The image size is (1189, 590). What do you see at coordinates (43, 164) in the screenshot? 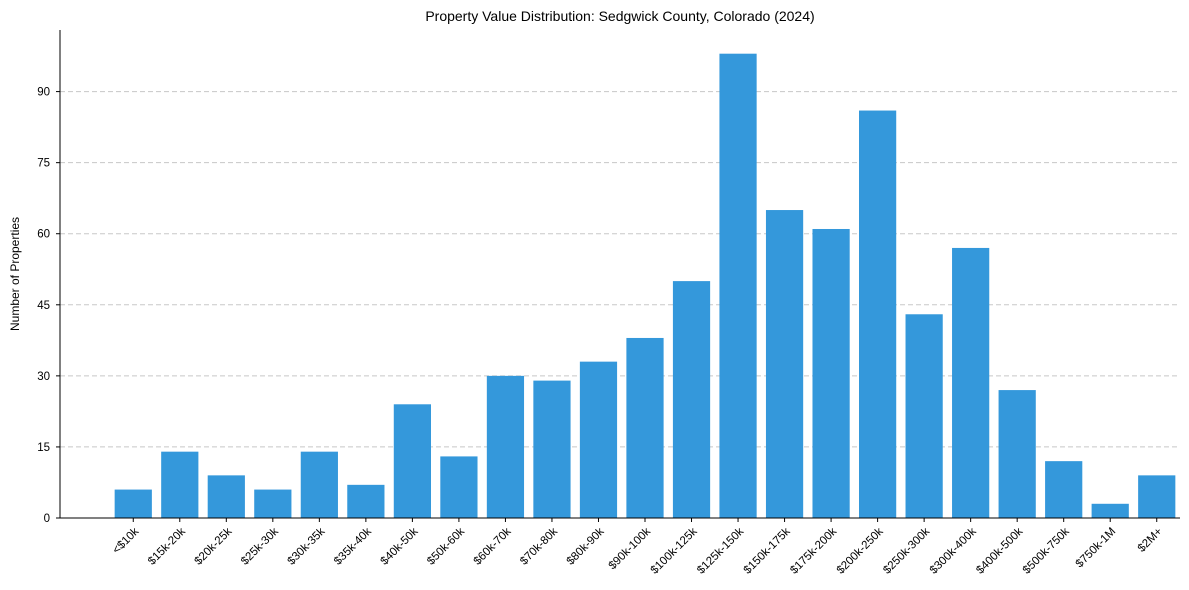
I see `y-tick-label: 75` at bounding box center [43, 164].